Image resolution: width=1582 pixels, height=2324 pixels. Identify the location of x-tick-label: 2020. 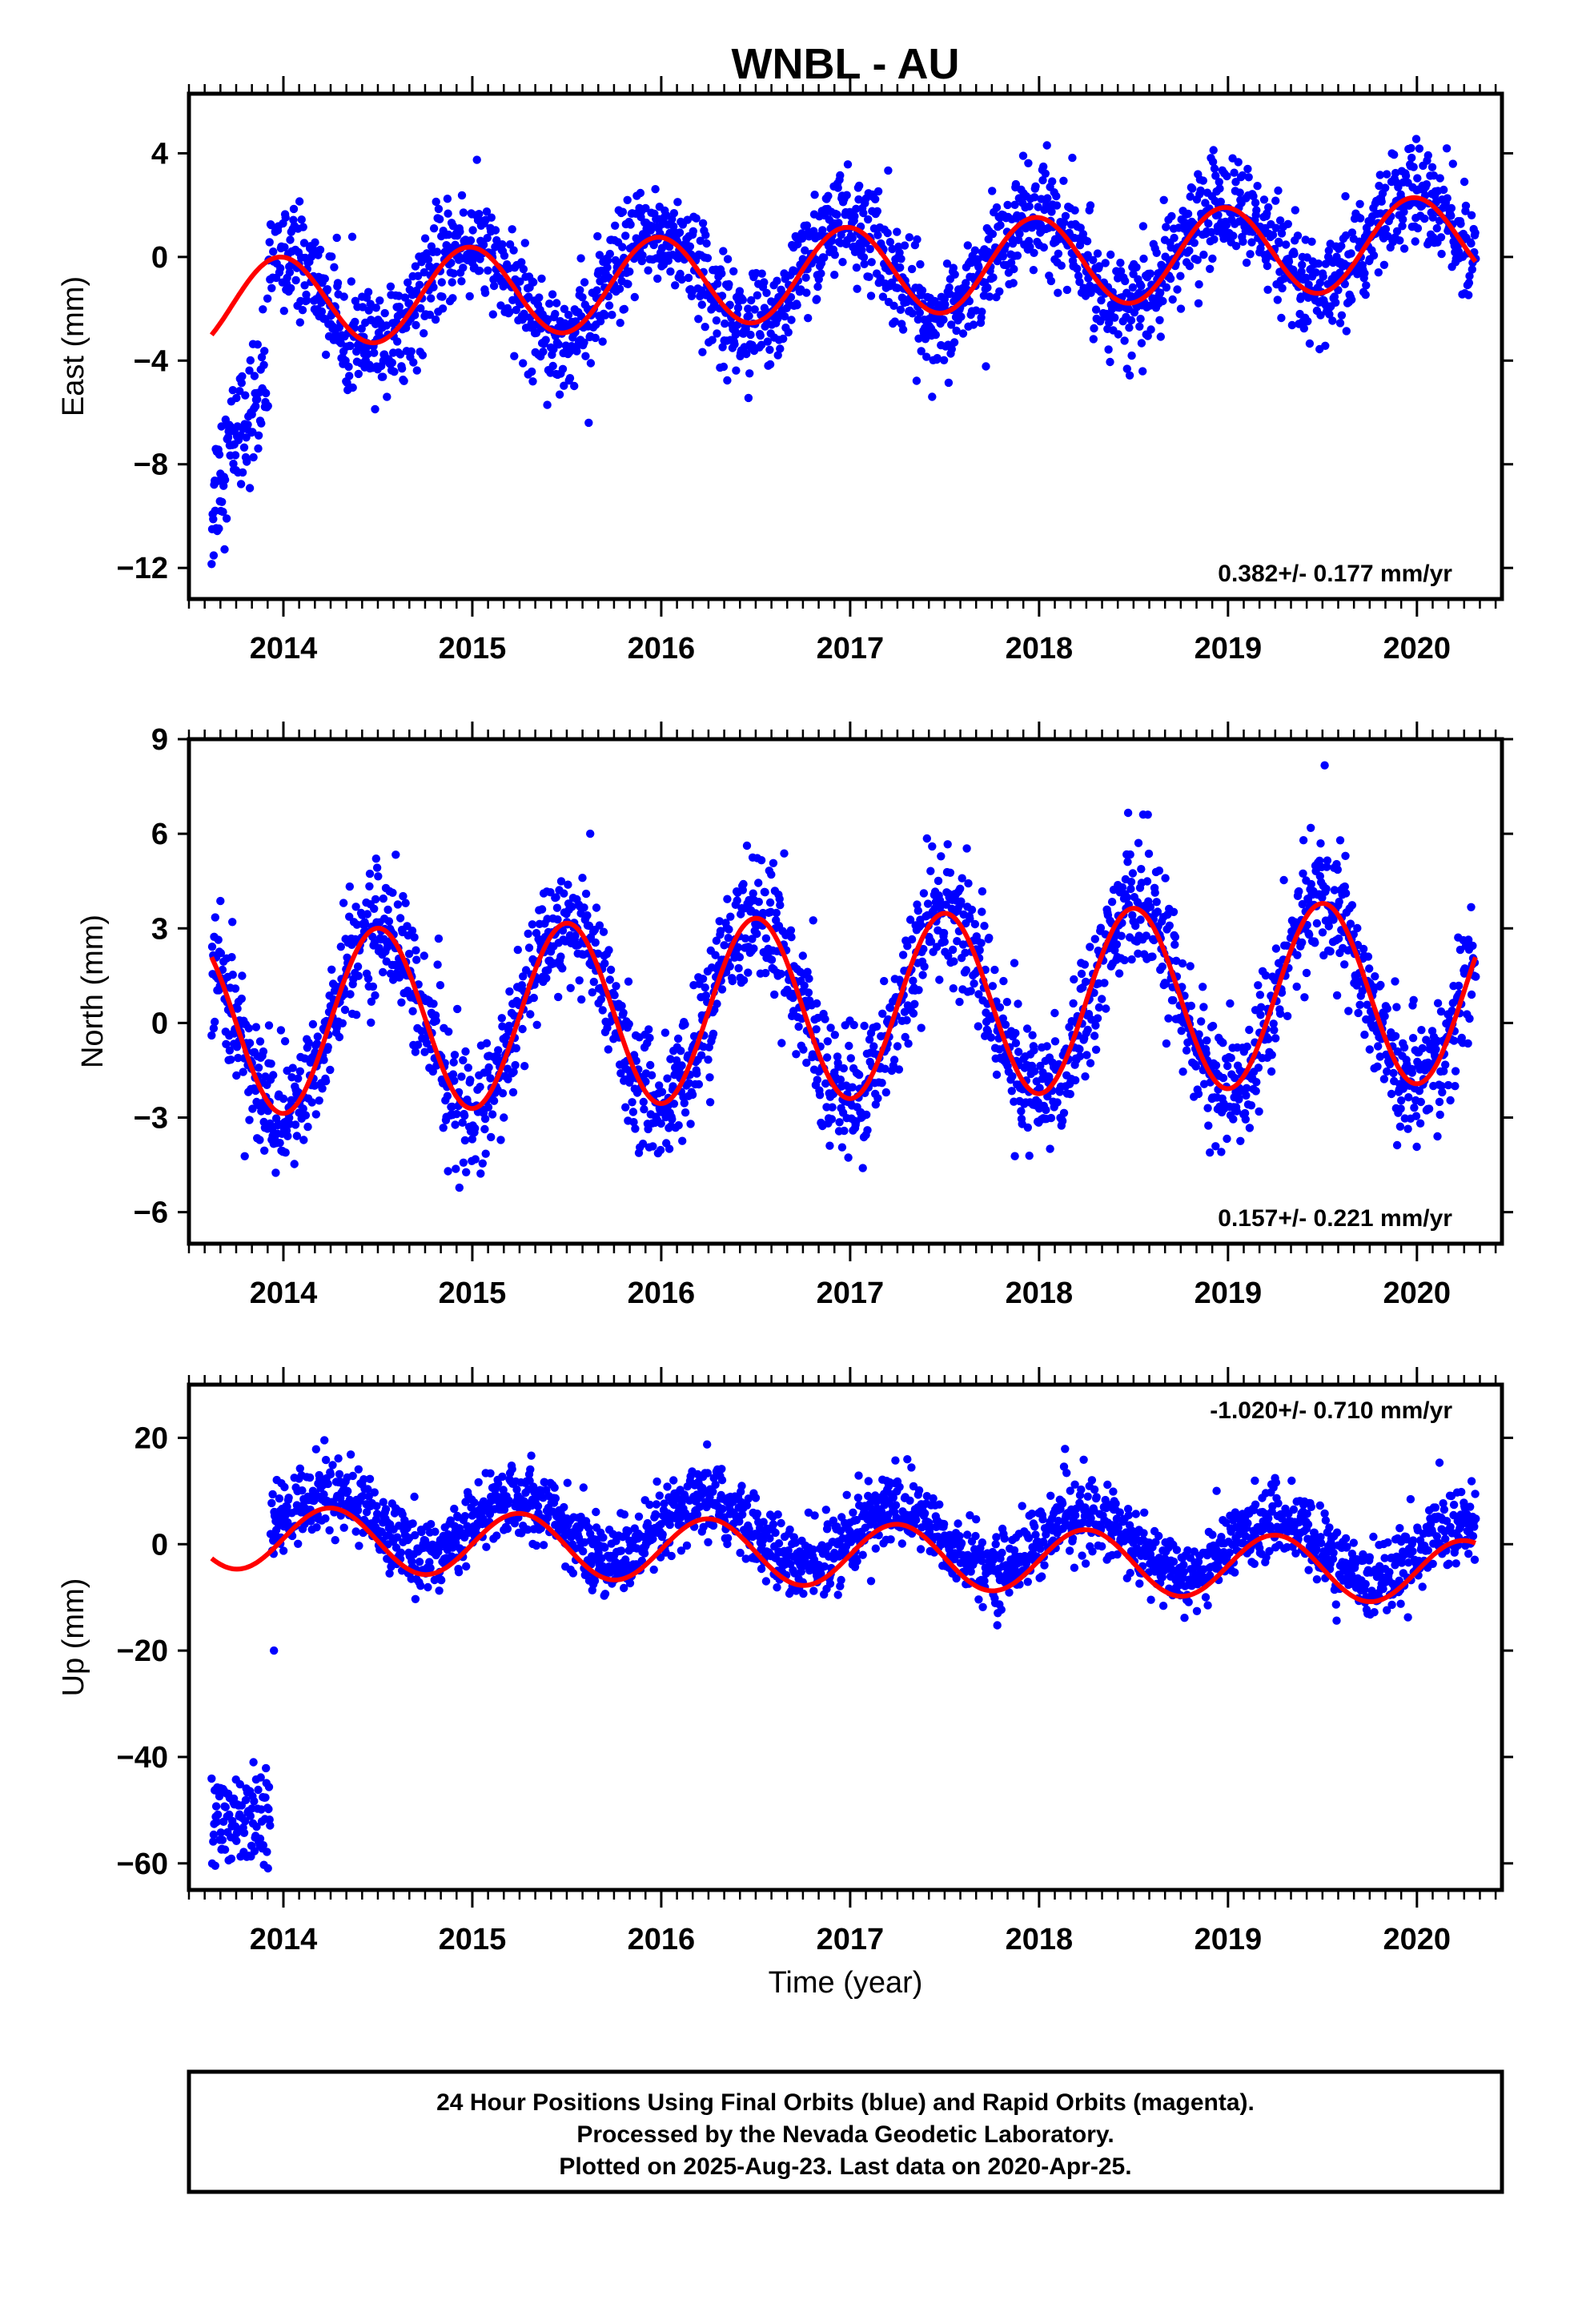
(1417, 648).